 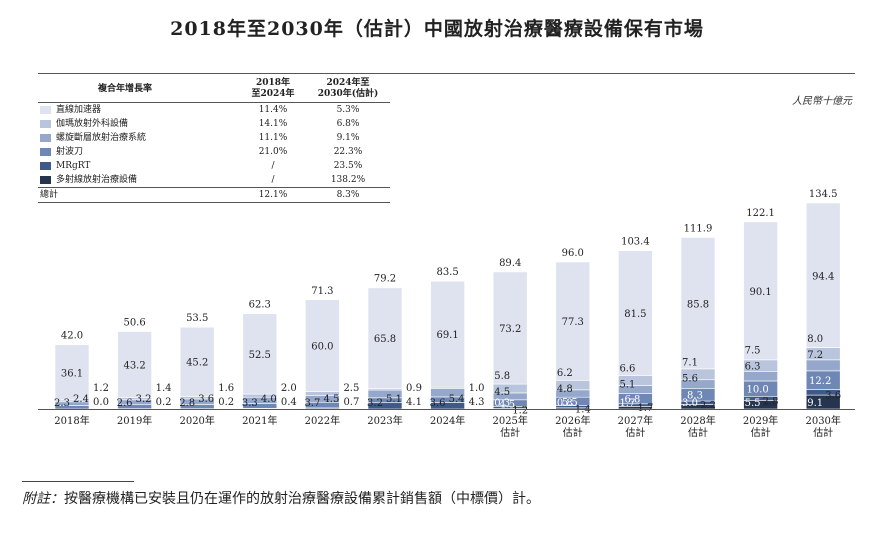 What do you see at coordinates (815, 339) in the screenshot?
I see `bar-label-gamma: 8.0` at bounding box center [815, 339].